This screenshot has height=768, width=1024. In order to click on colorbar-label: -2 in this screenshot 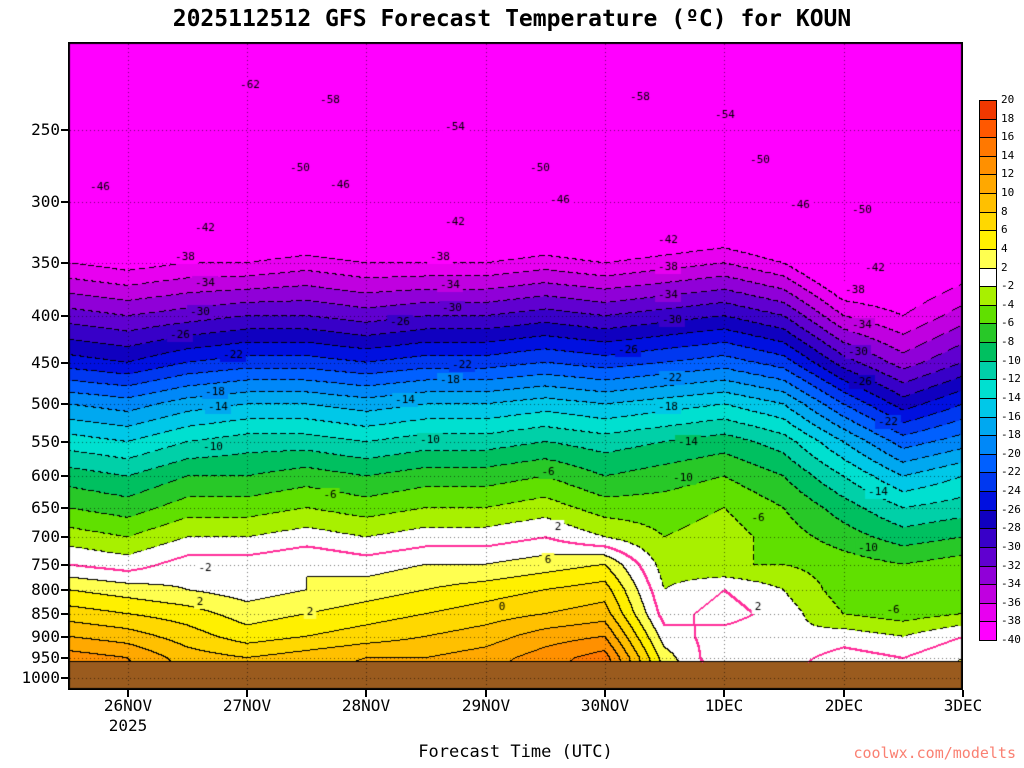, I will do `click(1008, 286)`.